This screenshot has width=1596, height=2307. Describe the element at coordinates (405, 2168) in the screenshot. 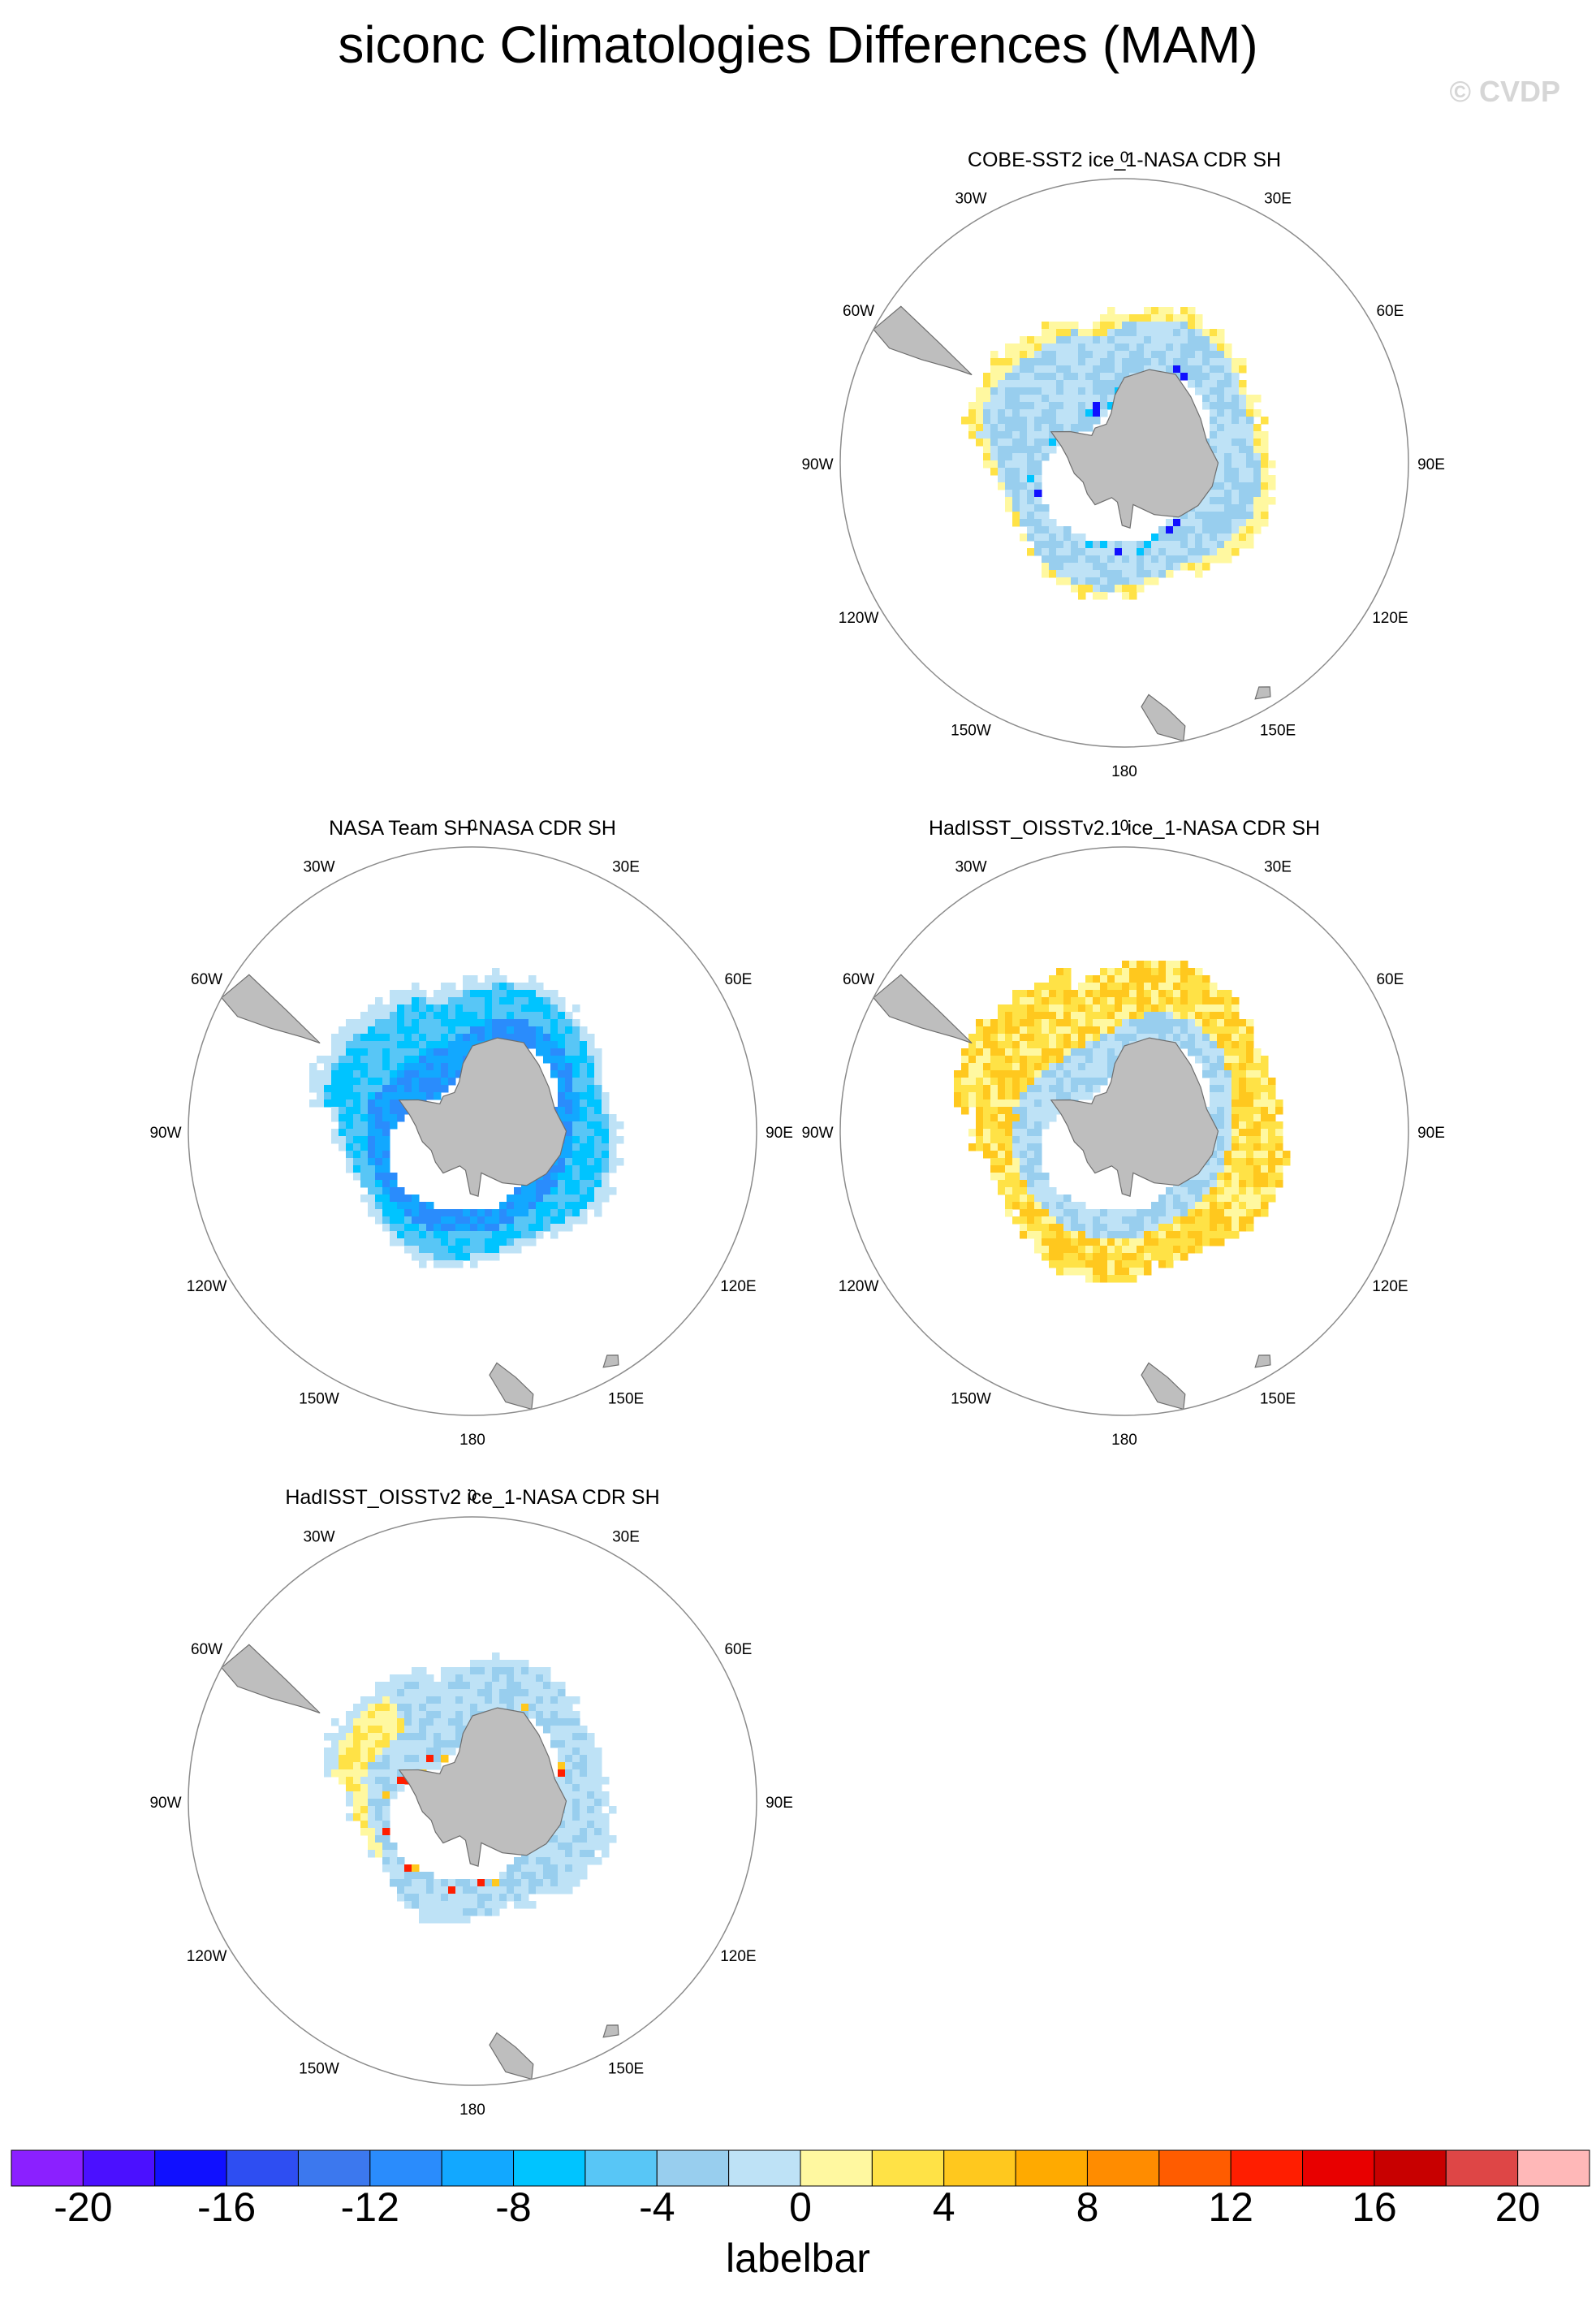

I see `labelbar-box` at that location.